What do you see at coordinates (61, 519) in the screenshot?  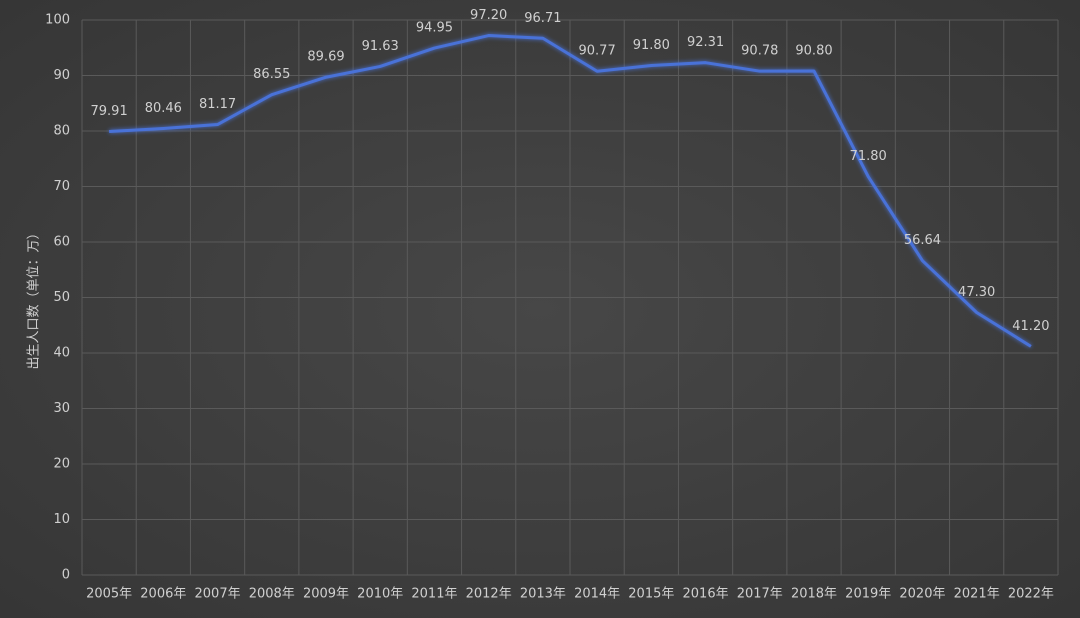 I see `y-tick-label: 10` at bounding box center [61, 519].